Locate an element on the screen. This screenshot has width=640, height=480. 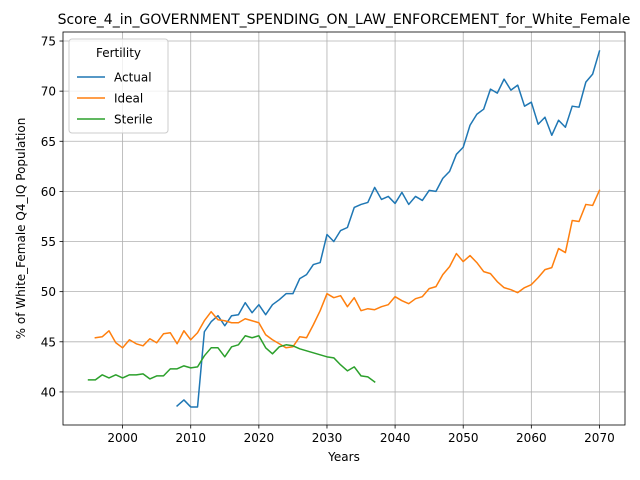
legend-label: Sterile is located at coordinates (133, 120).